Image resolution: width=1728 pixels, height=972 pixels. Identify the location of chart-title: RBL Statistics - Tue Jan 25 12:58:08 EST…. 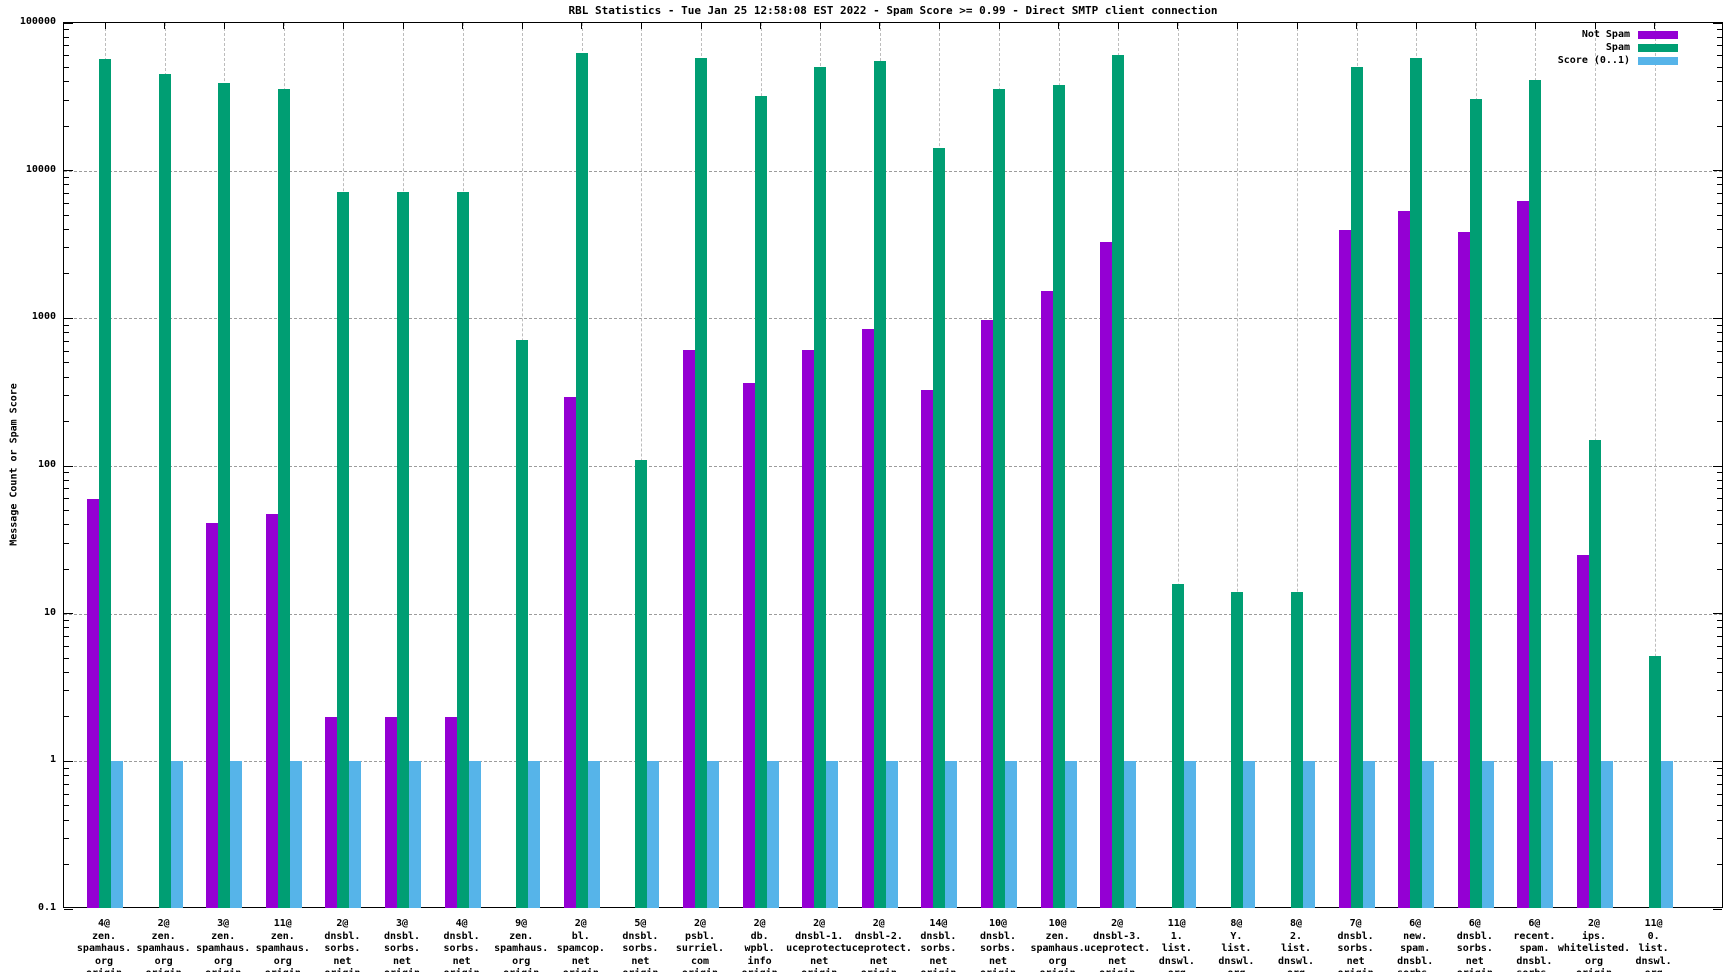
(893, 10).